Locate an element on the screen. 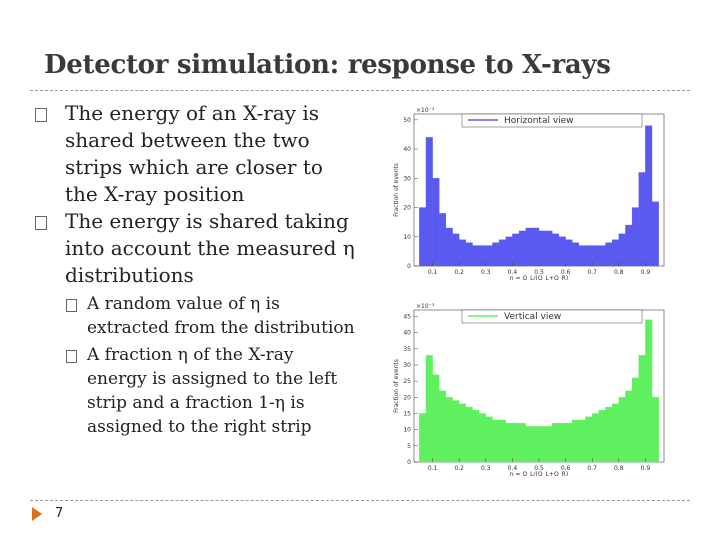 The height and width of the screenshot is (540, 720). y-tick-label: 45 is located at coordinates (407, 316).